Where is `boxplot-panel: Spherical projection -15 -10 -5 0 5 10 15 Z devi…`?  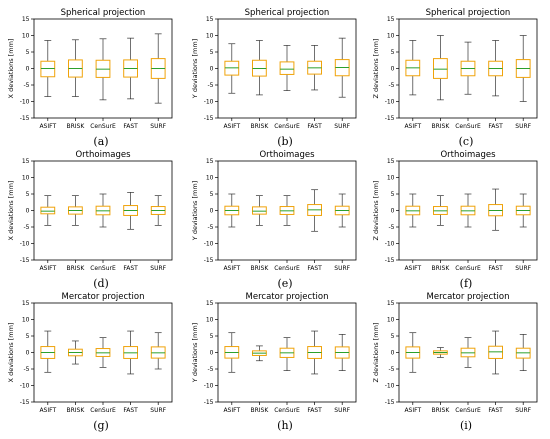
boxplot-panel: Spherical projection -15 -10 -5 0 5 10 15 Z devi… is located at coordinates (455, 78).